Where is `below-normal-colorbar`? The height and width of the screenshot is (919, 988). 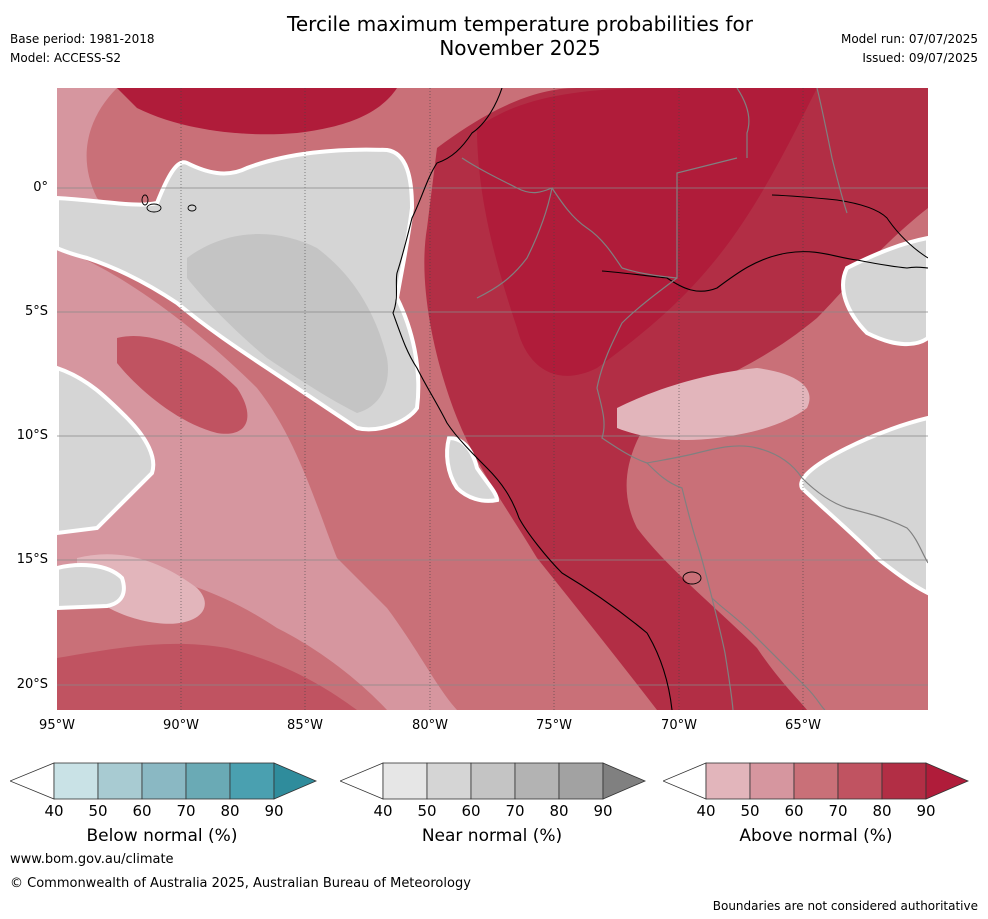
below-normal-colorbar is located at coordinates (164, 781).